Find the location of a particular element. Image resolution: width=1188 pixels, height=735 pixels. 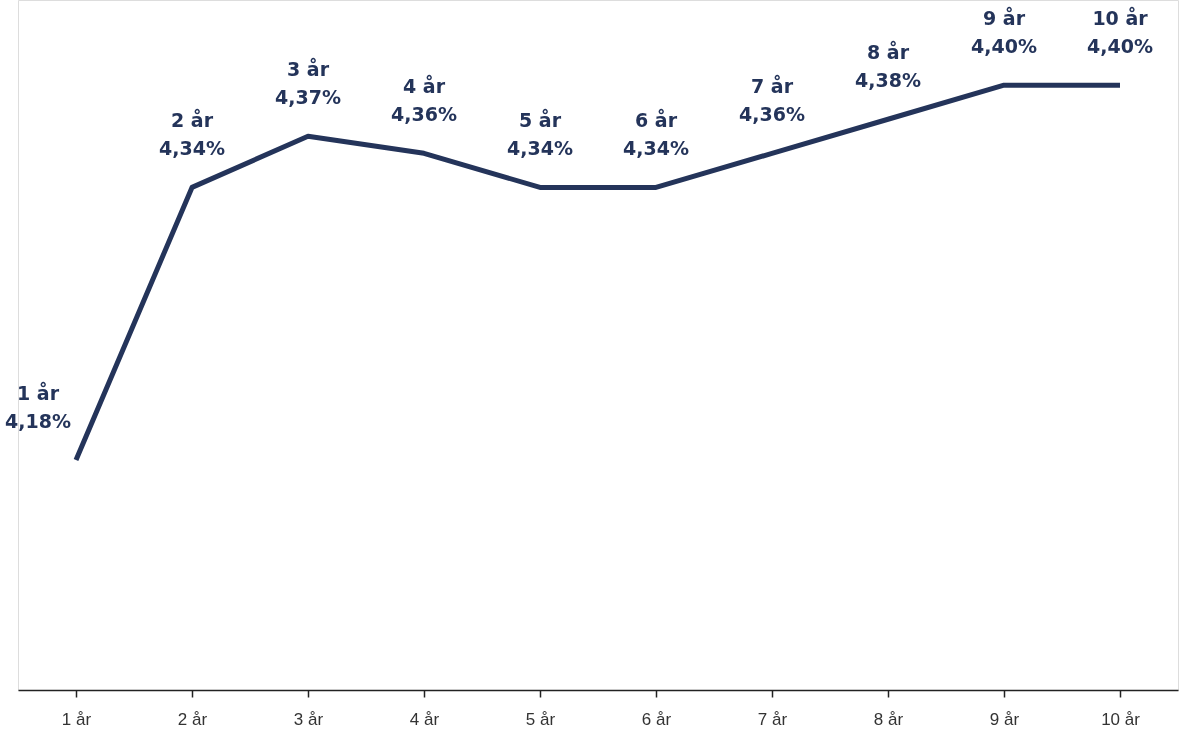

x-tick-label: 4 år is located at coordinates (424, 719).